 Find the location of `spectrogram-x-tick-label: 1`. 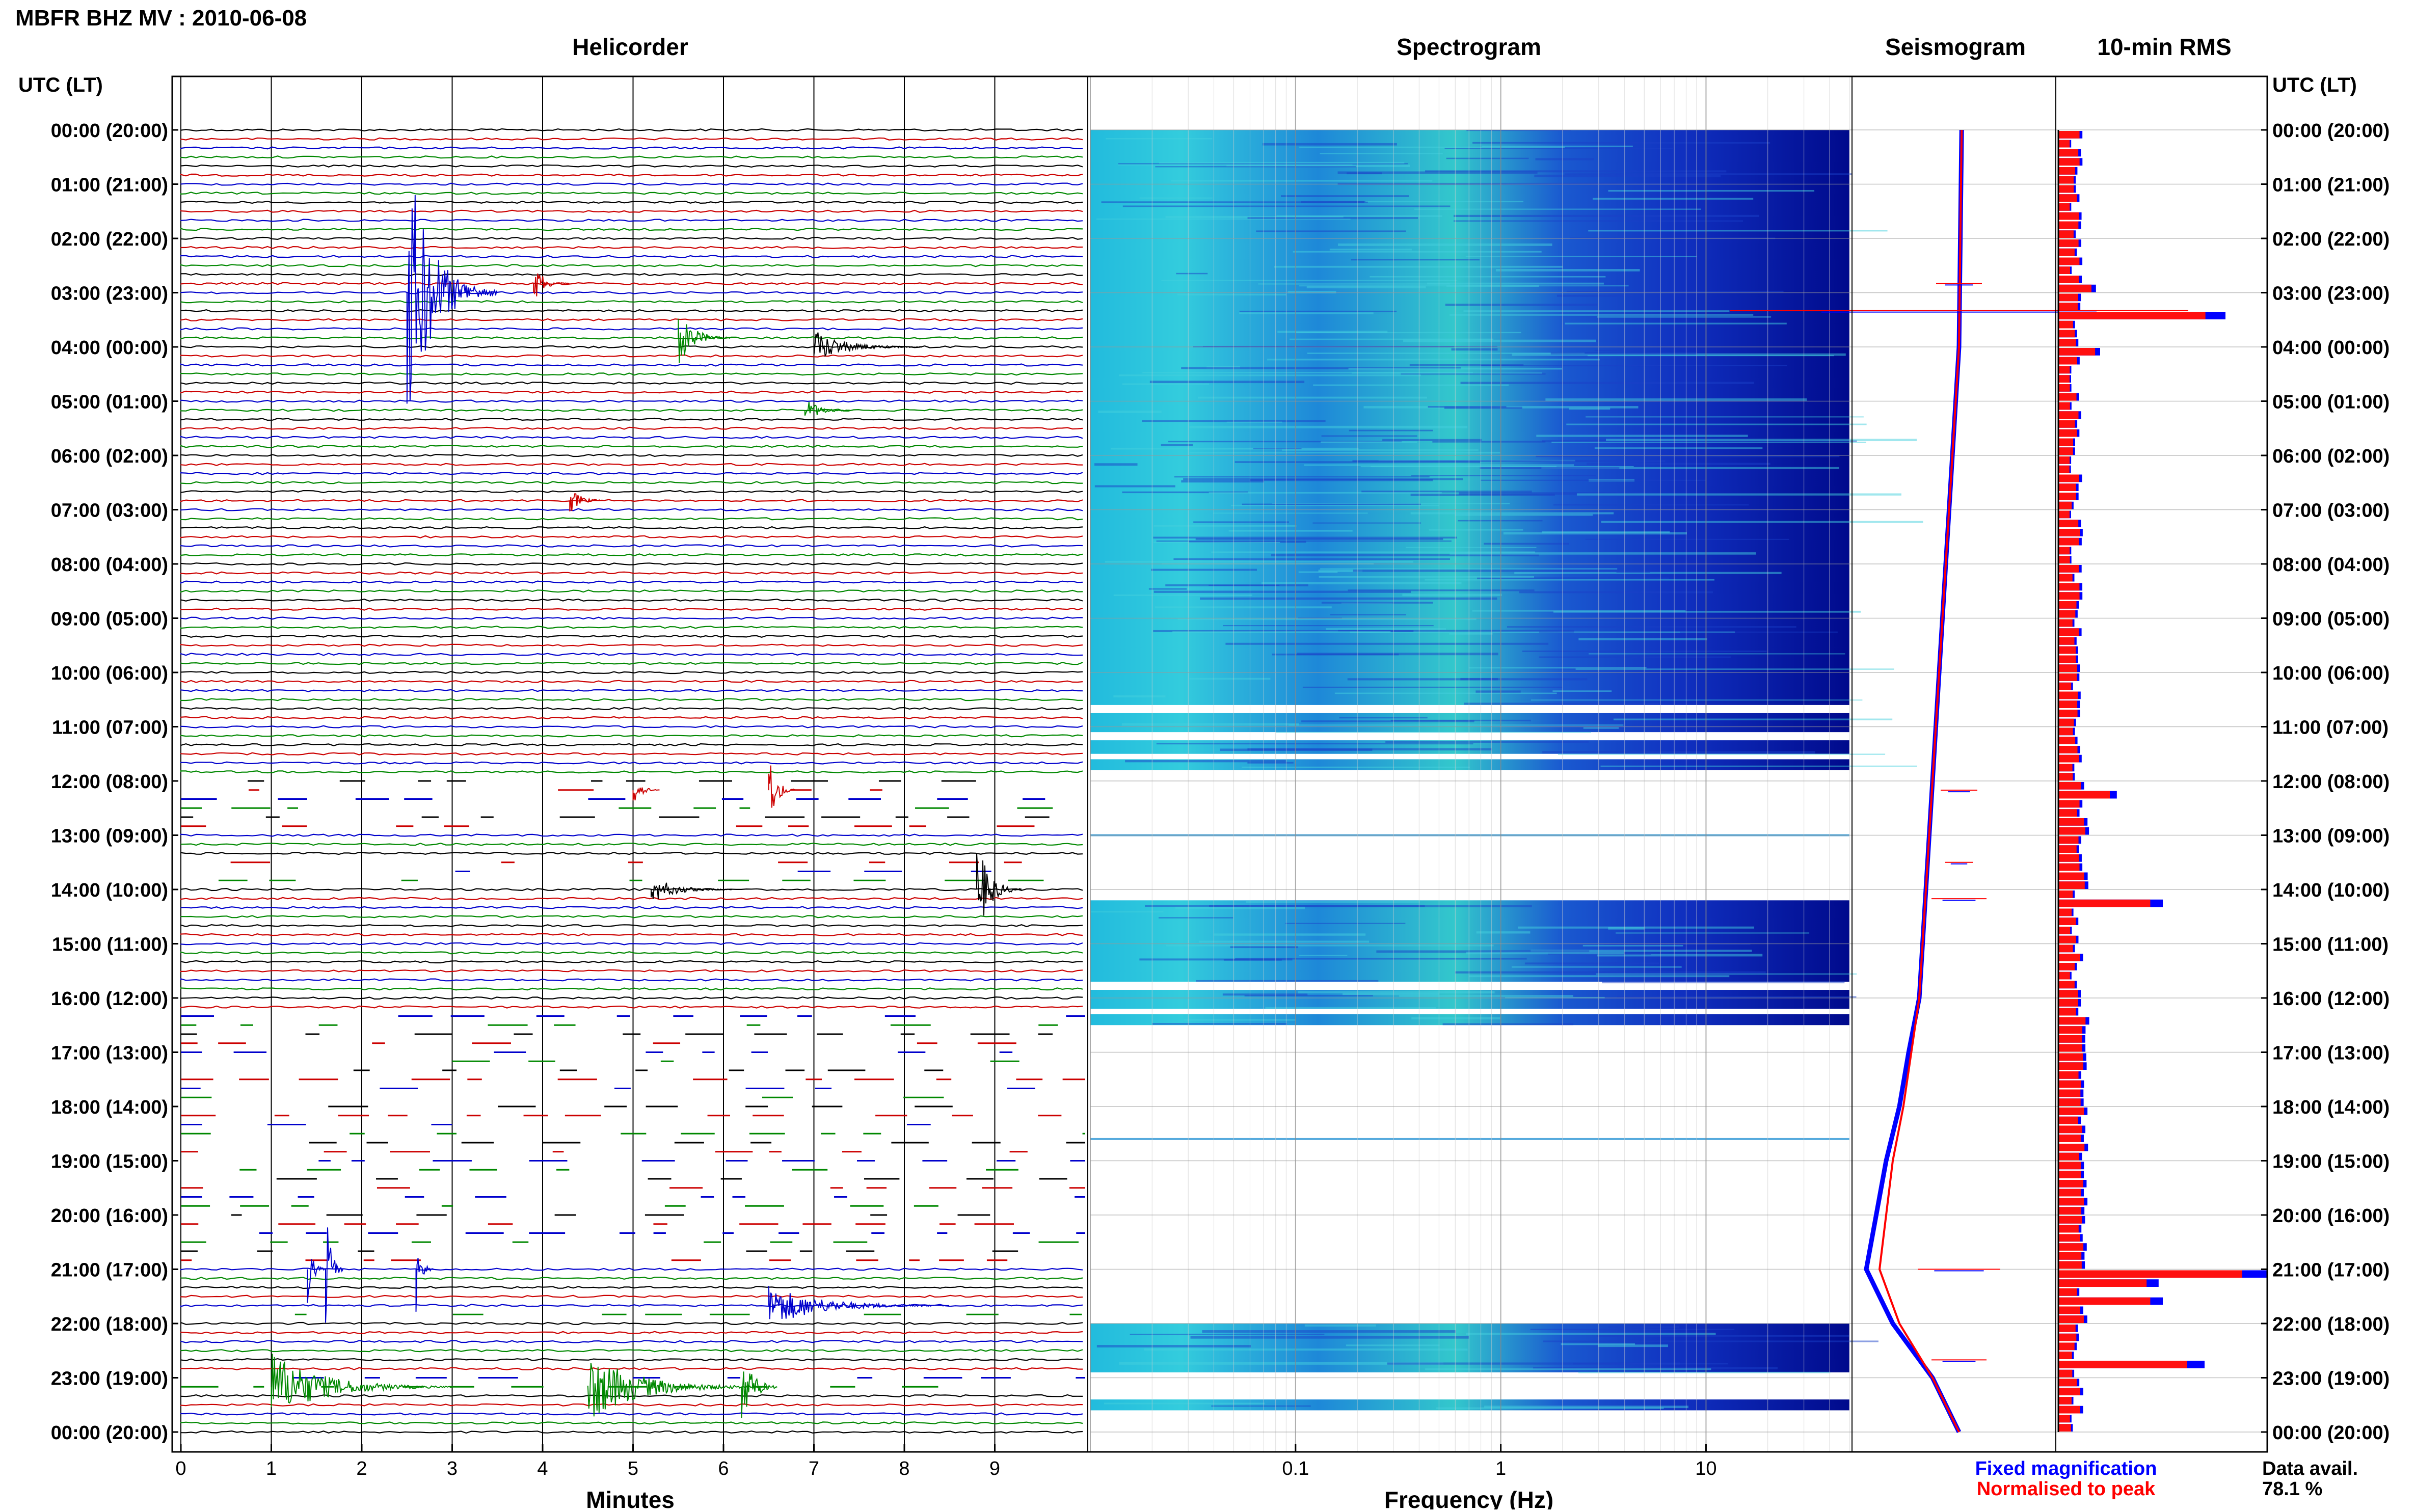

spectrogram-x-tick-label: 1 is located at coordinates (1500, 1468).